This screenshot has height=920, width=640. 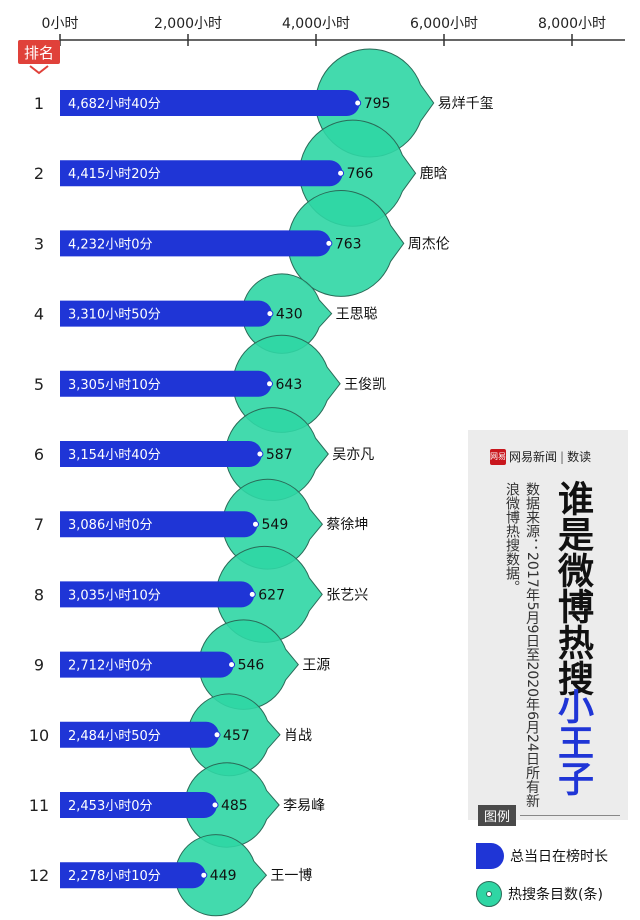 What do you see at coordinates (289, 315) in the screenshot?
I see `count-label: 430` at bounding box center [289, 315].